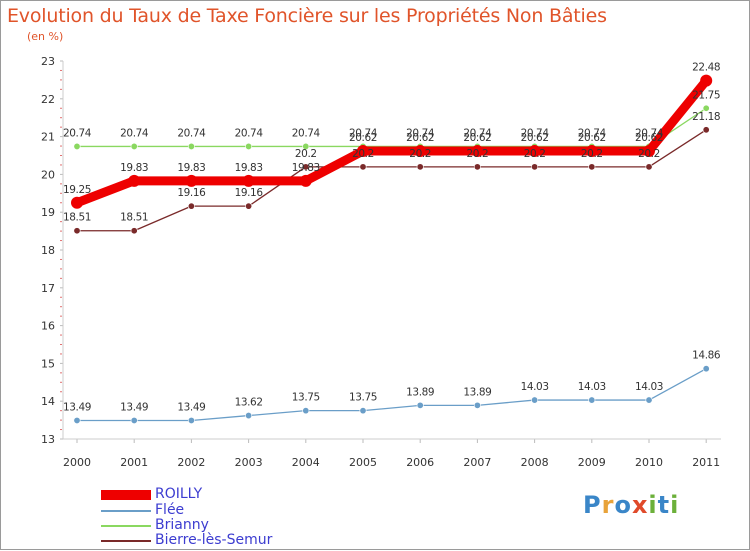  What do you see at coordinates (231, 510) in the screenshot?
I see `legend-item-flee: Flée` at bounding box center [231, 510].